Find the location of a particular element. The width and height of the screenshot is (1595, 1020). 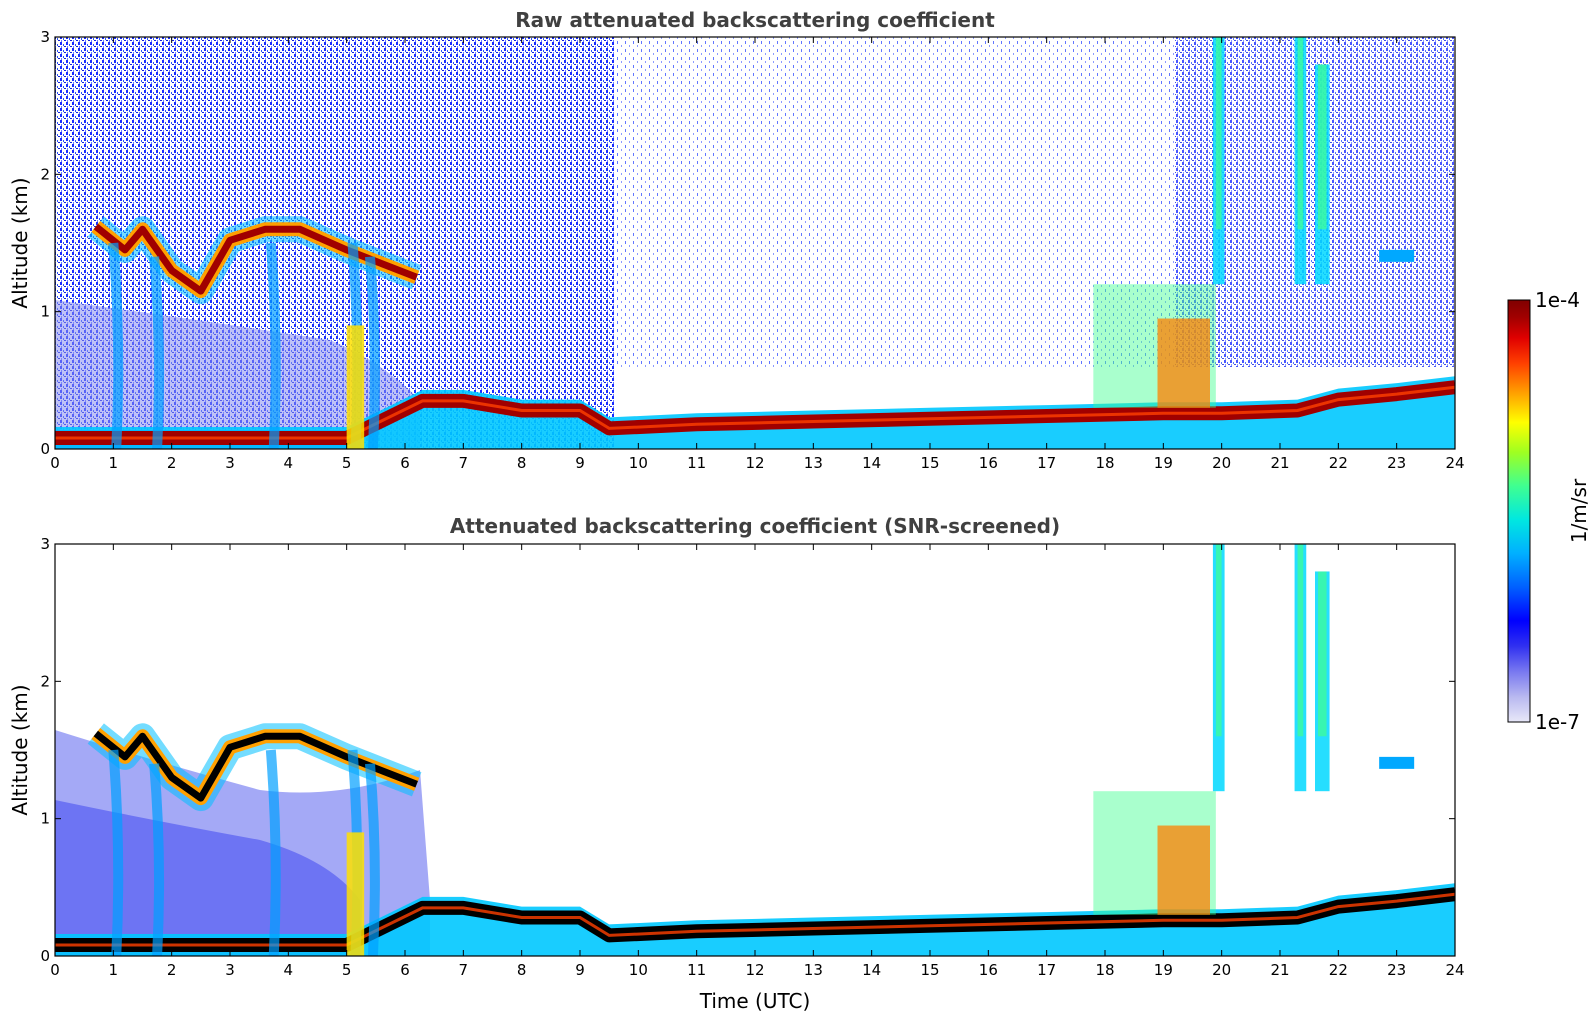

bottom-panel-ylabel: Altitude (km) is located at coordinates (20, 749).